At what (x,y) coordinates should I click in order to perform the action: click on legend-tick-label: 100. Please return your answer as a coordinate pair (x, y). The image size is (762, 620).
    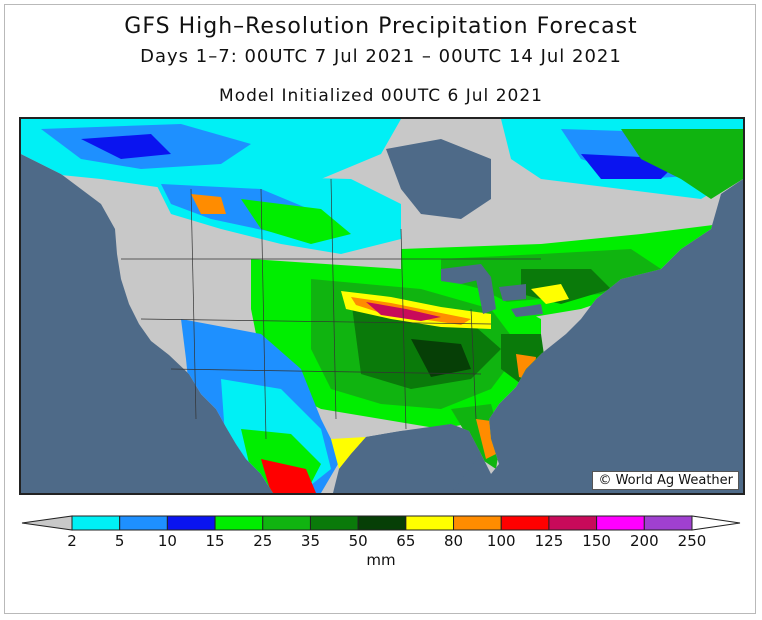
    Looking at the image, I should click on (501, 541).